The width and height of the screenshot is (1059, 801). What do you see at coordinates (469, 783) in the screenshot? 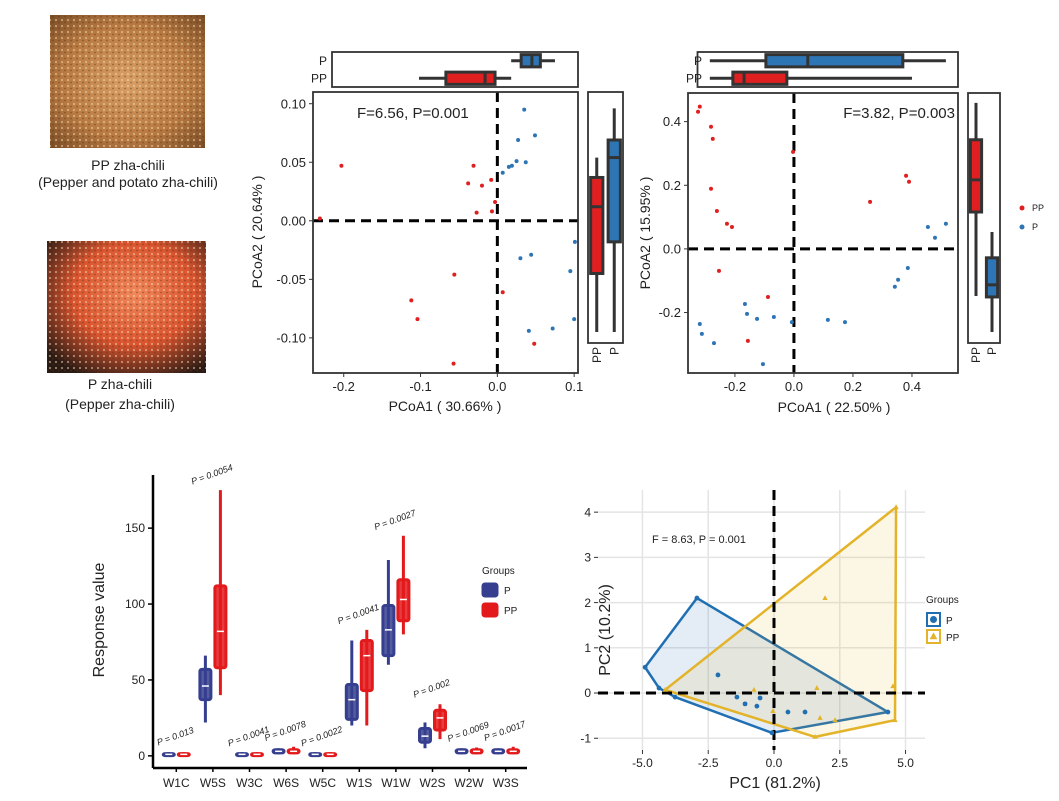
I see `x-tick-label: W2W` at bounding box center [469, 783].